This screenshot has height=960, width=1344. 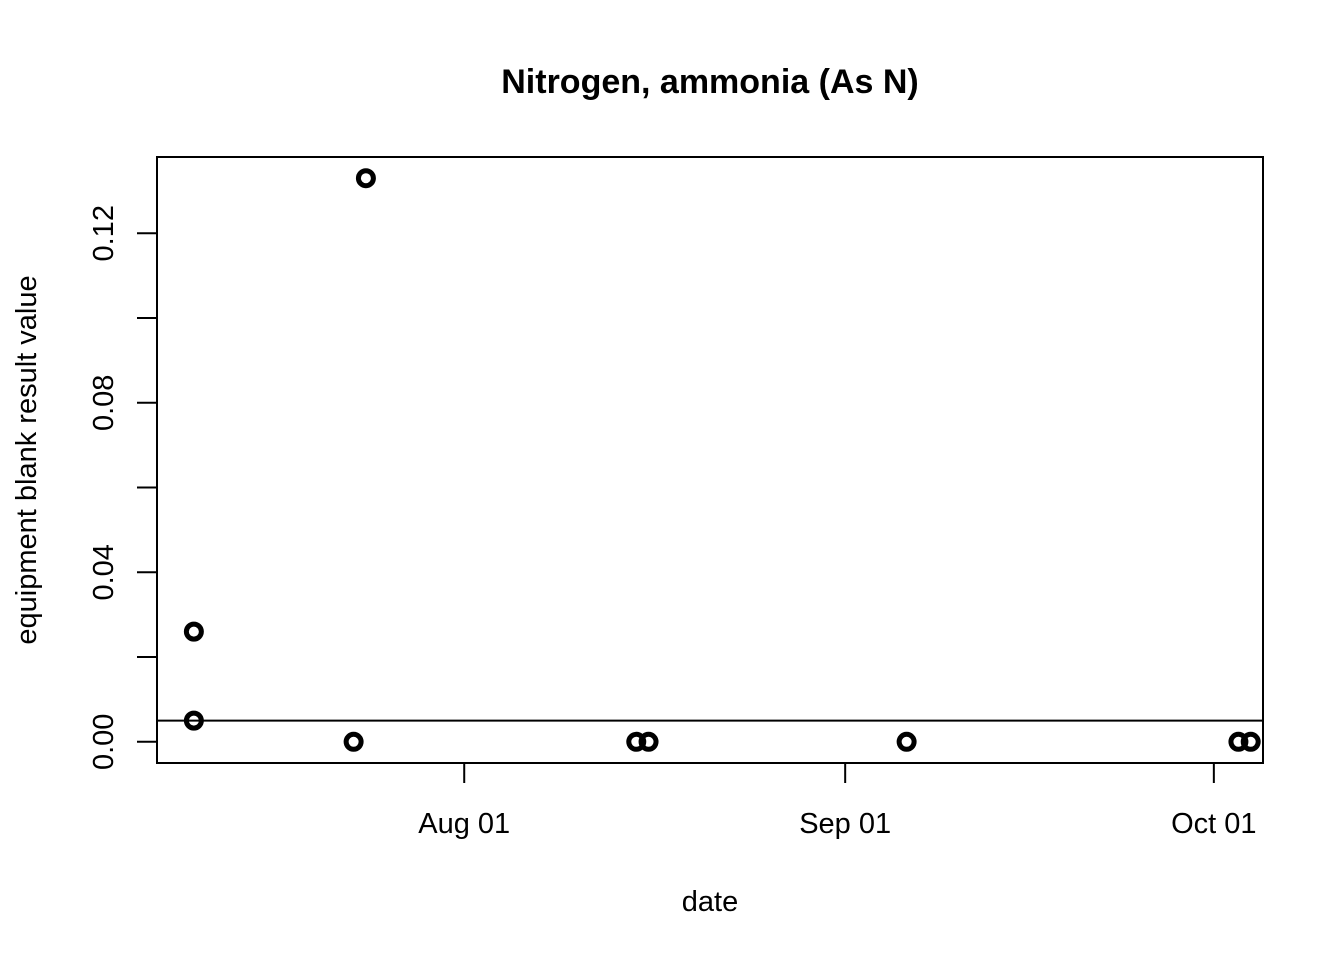 I want to click on x-tick-label: Oct 01, so click(x=1213, y=824).